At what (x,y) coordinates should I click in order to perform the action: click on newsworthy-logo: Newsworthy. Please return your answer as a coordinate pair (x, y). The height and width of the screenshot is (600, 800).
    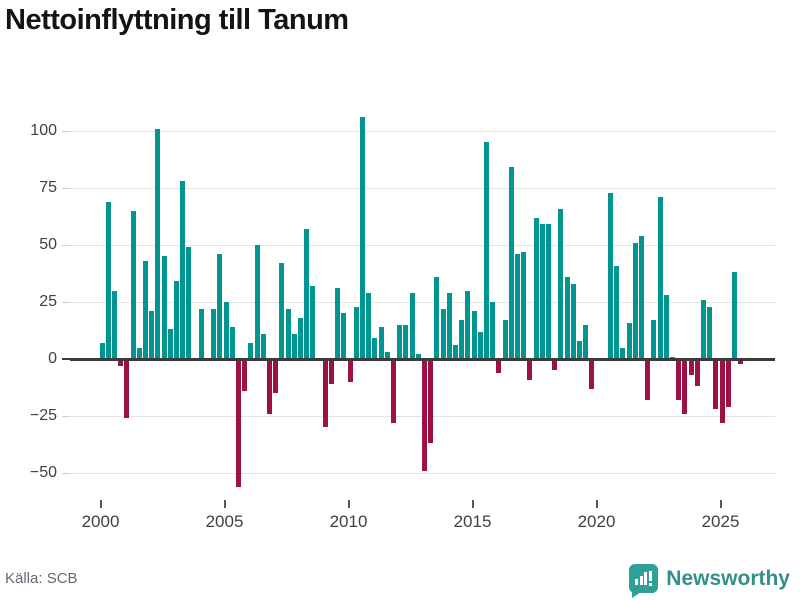
    Looking at the image, I should click on (709, 581).